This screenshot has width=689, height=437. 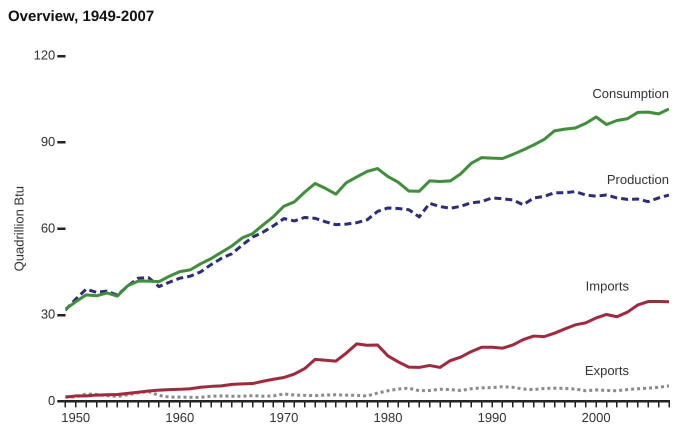 What do you see at coordinates (179, 417) in the screenshot?
I see `x-tick-label: 1960` at bounding box center [179, 417].